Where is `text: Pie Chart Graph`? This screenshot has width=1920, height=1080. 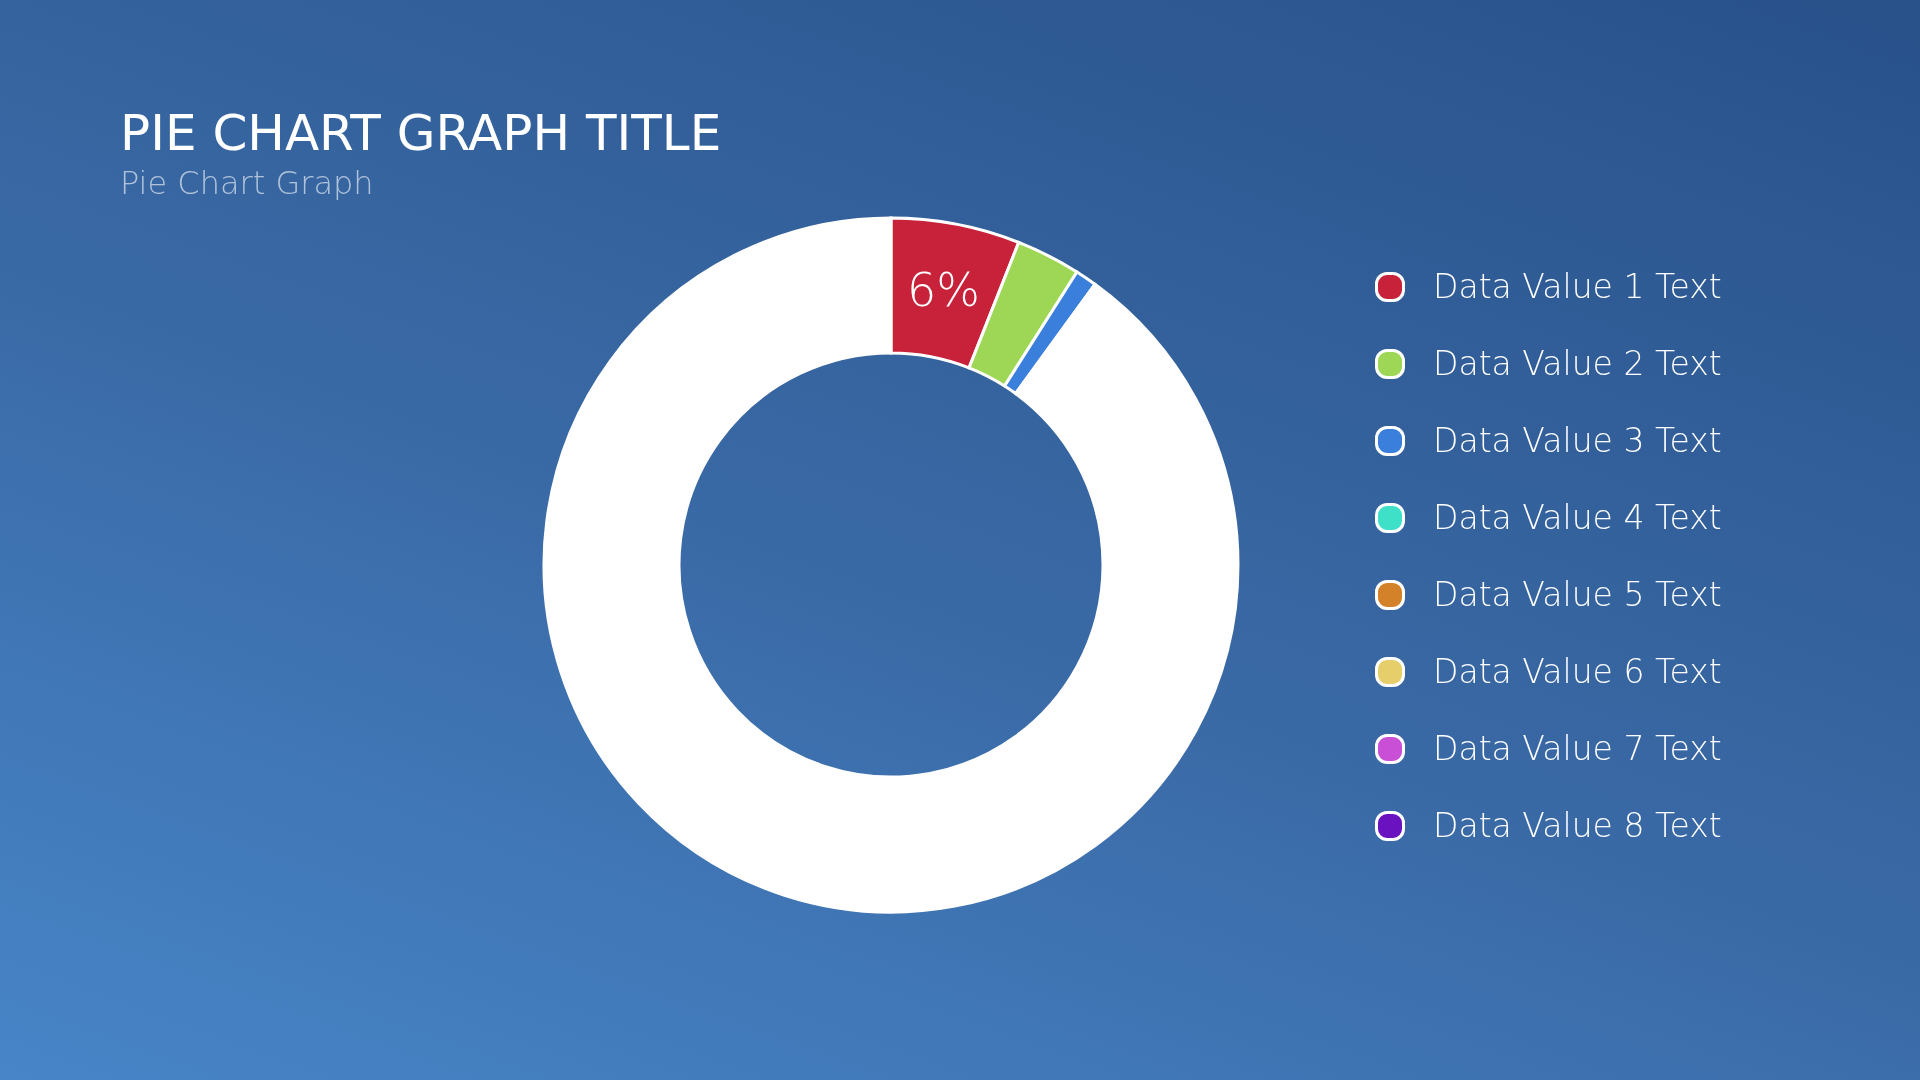 text: Pie Chart Graph is located at coordinates (247, 183).